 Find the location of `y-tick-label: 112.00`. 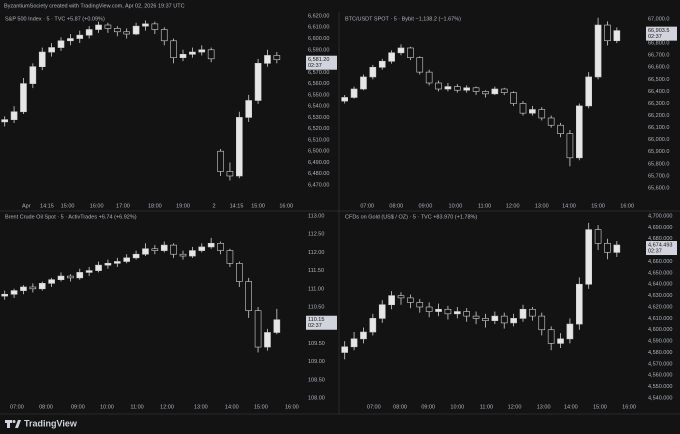

y-tick-label: 112.00 is located at coordinates (316, 253).